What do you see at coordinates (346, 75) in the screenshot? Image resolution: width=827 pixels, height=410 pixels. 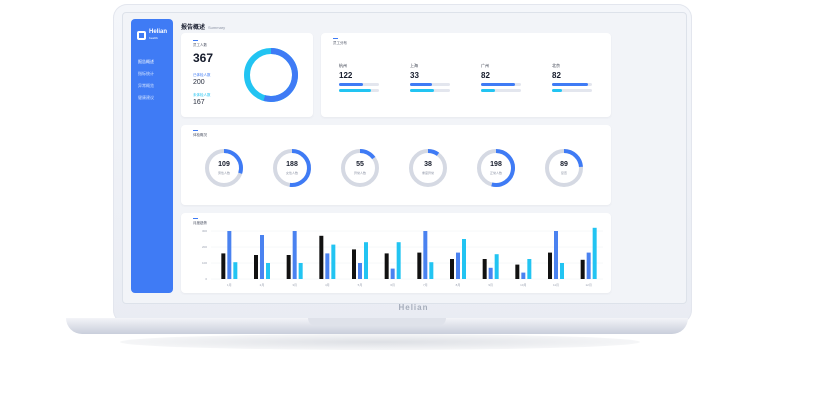 I see `city-value: 122` at bounding box center [346, 75].